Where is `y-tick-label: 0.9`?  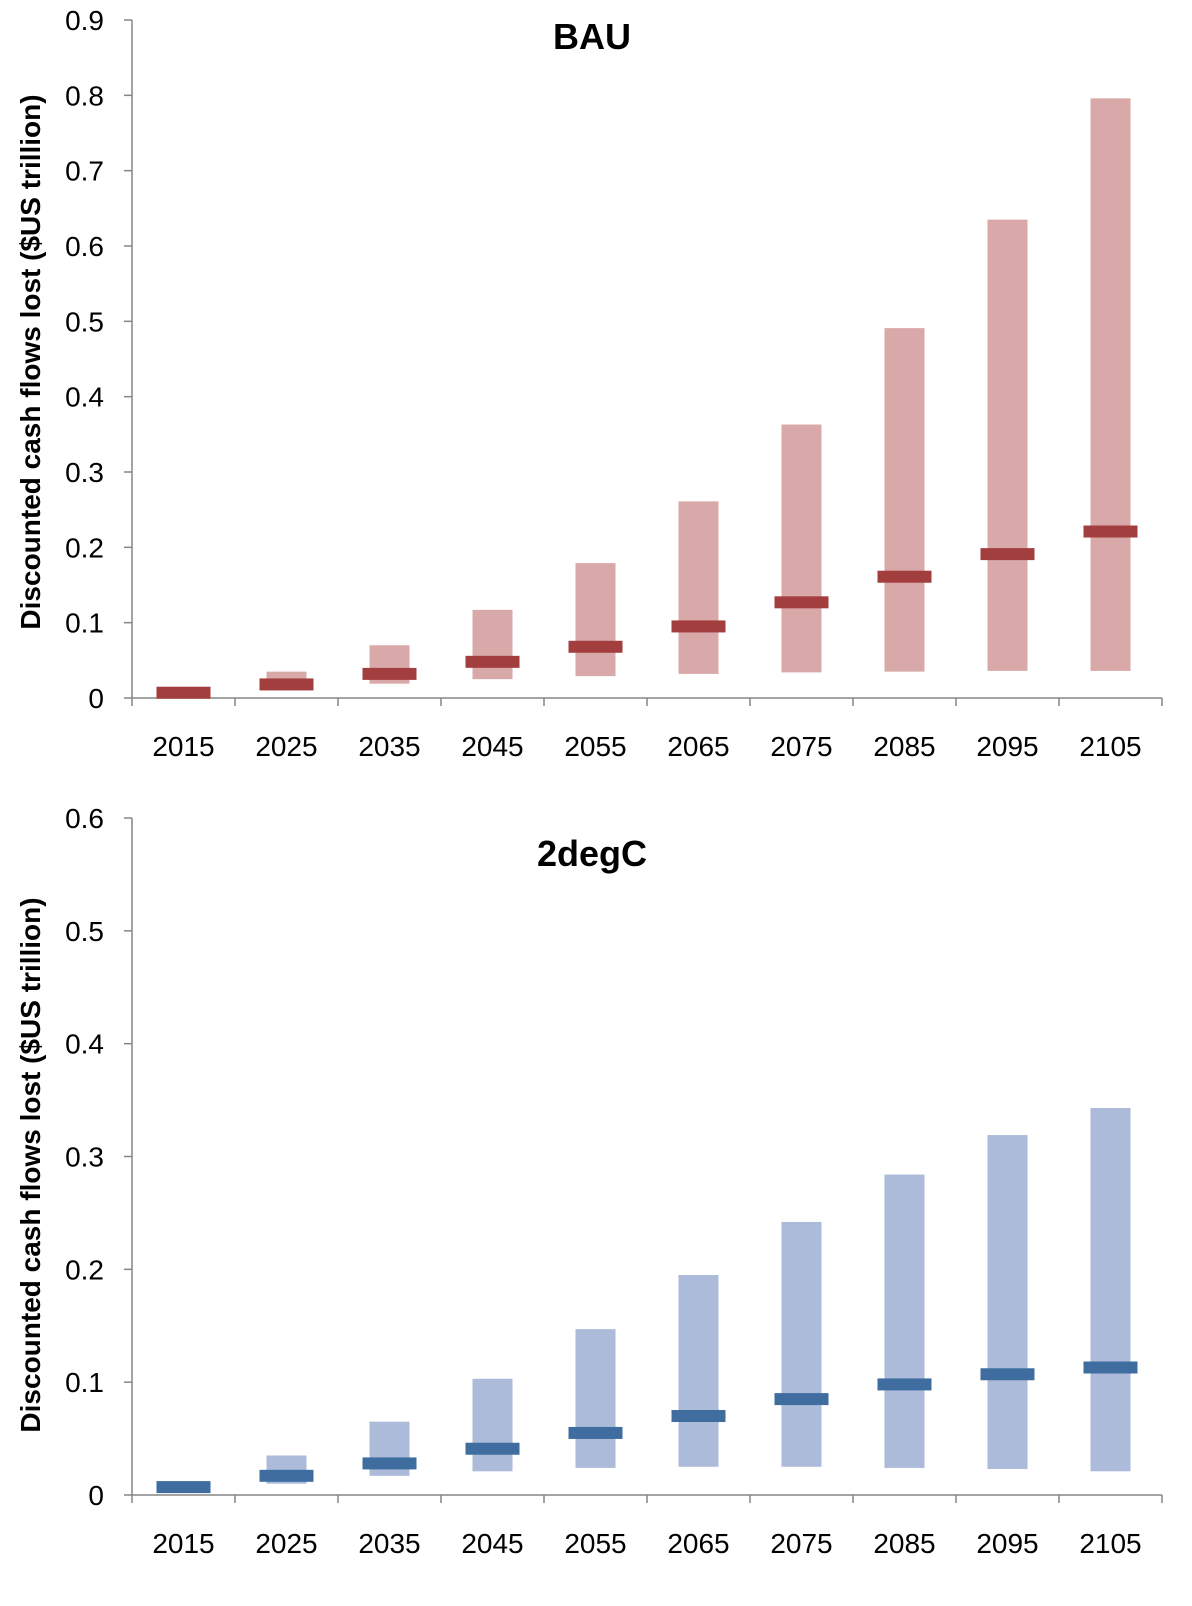 y-tick-label: 0.9 is located at coordinates (84, 20).